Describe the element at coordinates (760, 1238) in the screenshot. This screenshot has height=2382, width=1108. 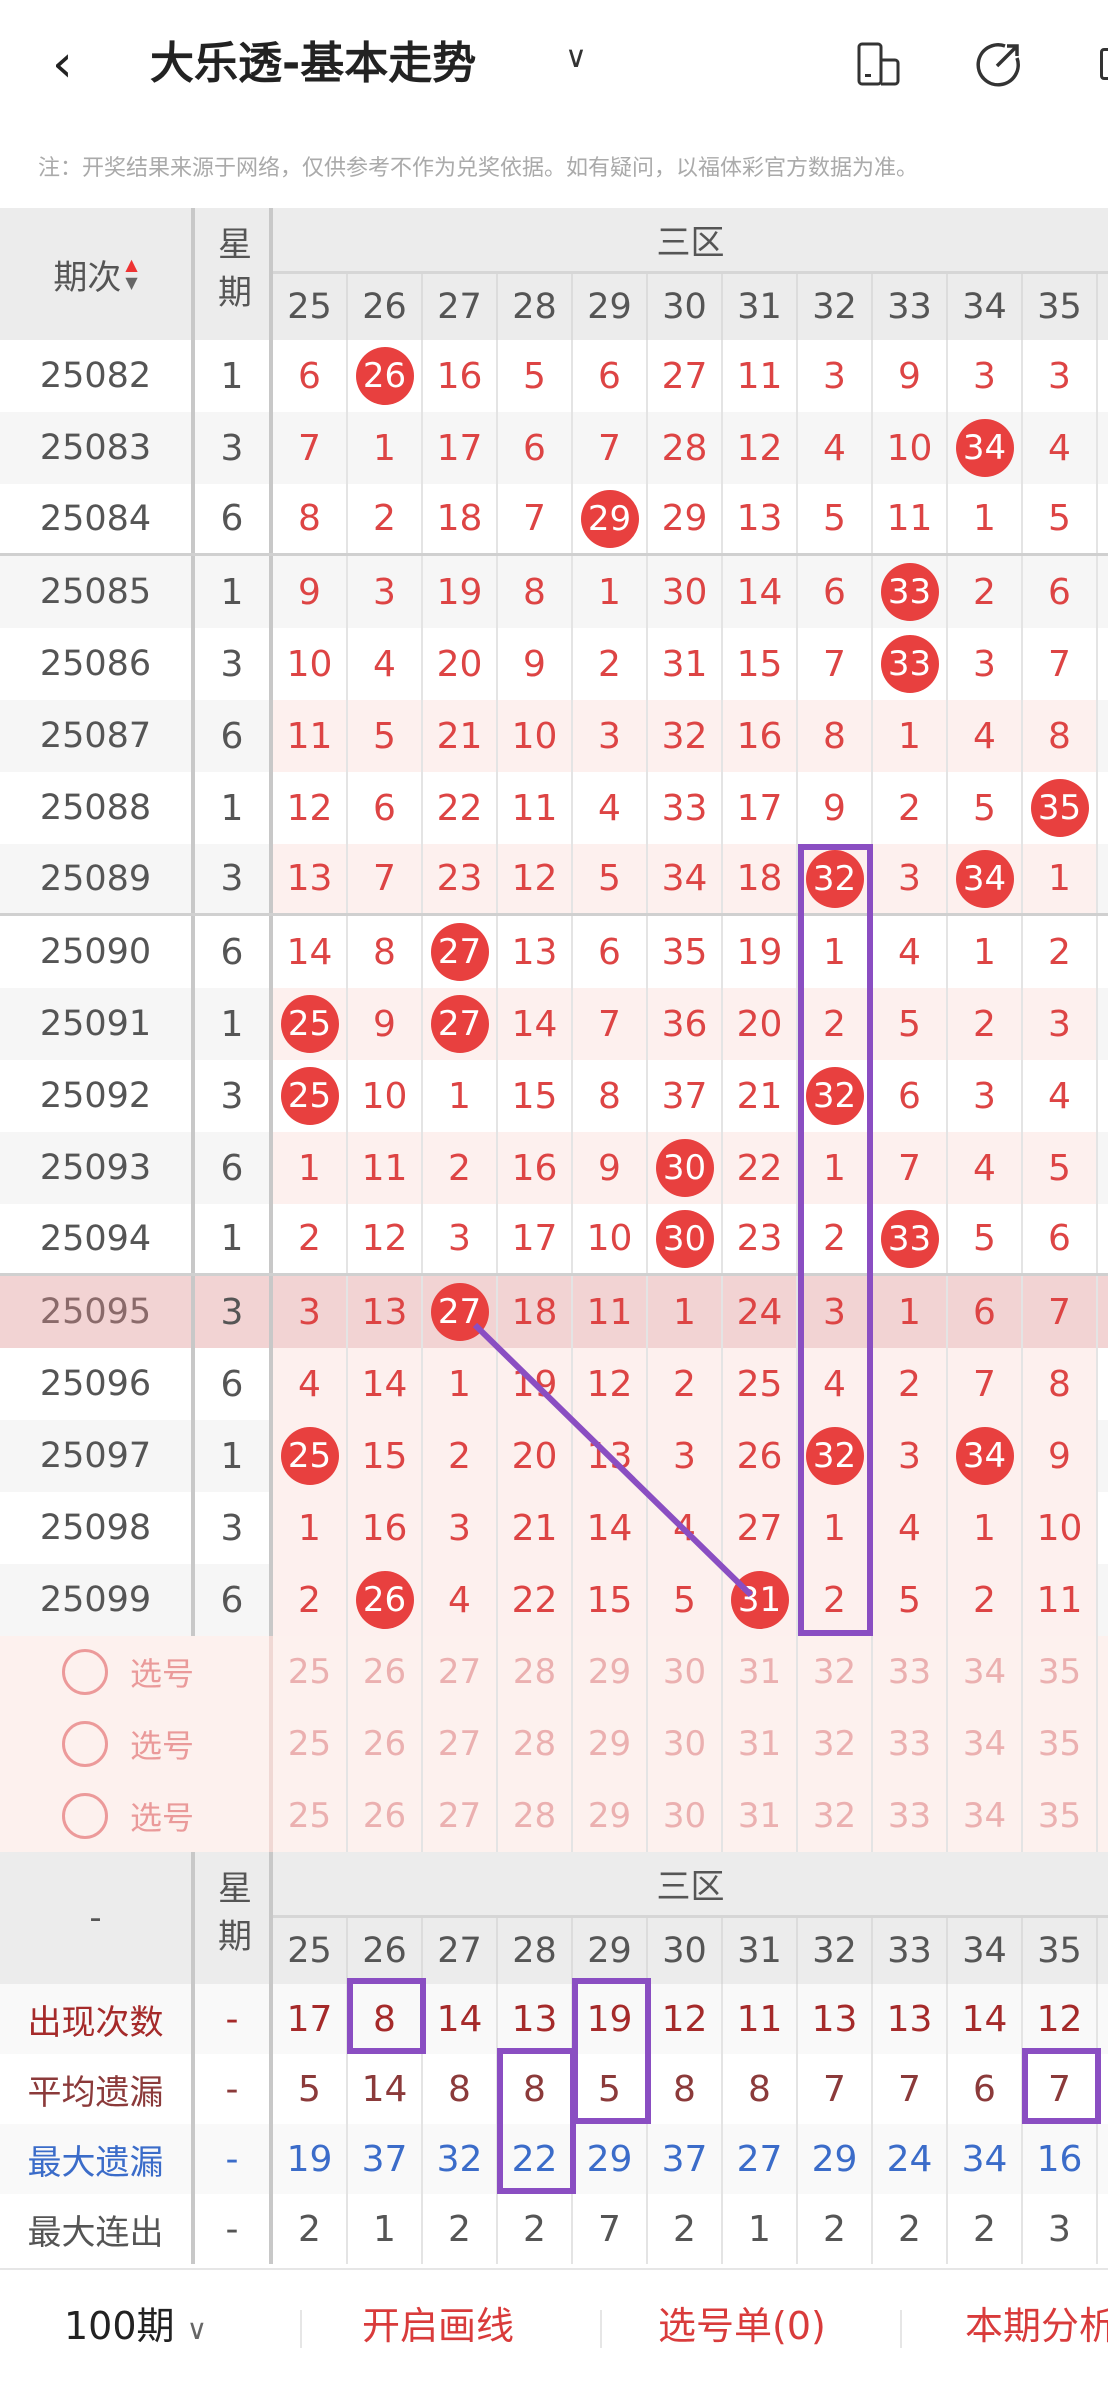
I see `number-cell: 23` at that location.